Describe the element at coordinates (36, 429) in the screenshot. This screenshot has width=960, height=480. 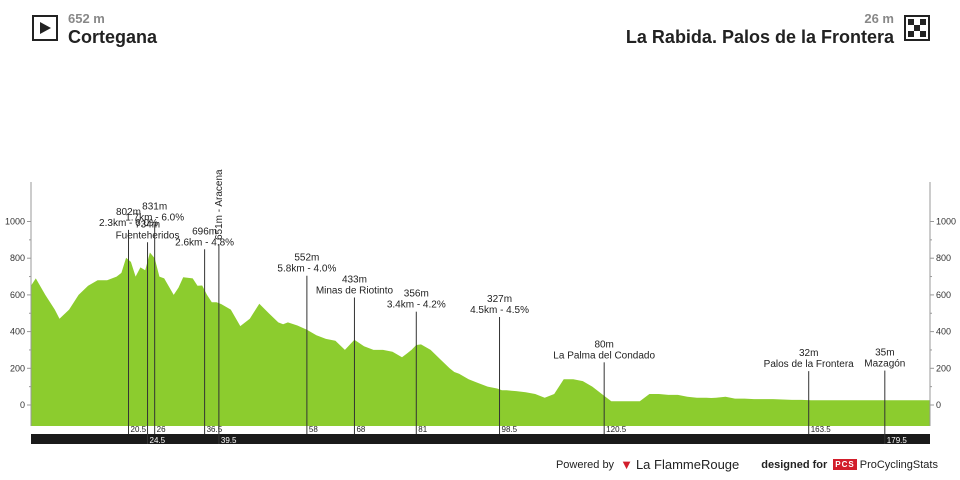
I see `distance-label: 0` at that location.